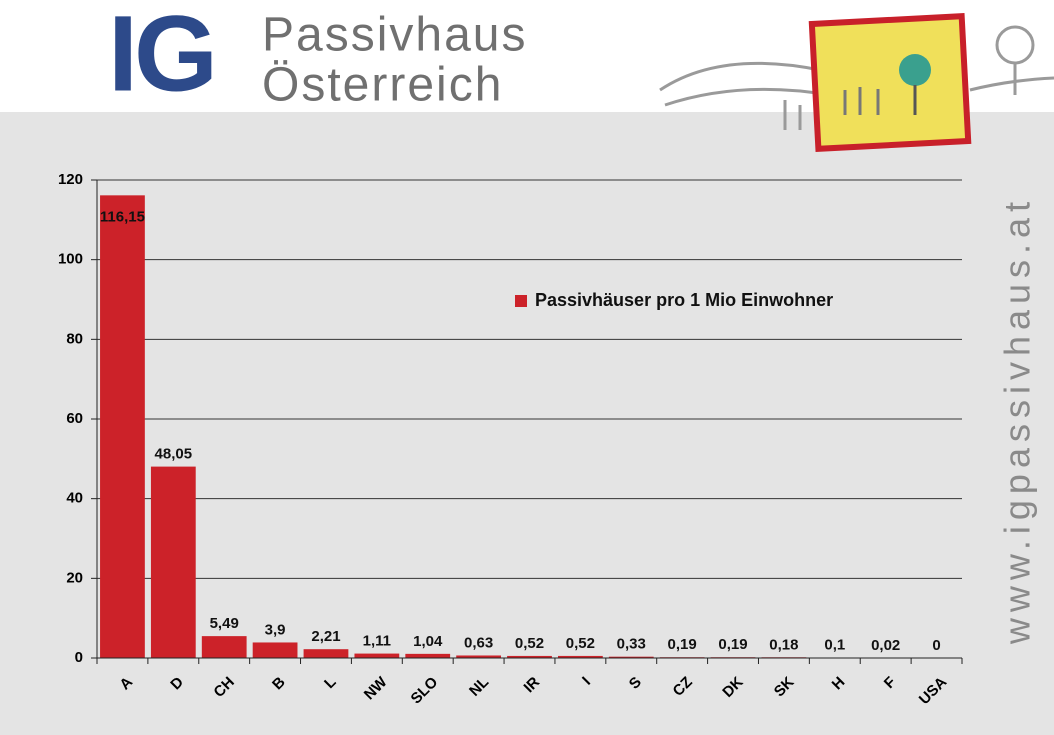 This screenshot has height=735, width=1054. What do you see at coordinates (377, 641) in the screenshot?
I see `value-label: 1,11` at bounding box center [377, 641].